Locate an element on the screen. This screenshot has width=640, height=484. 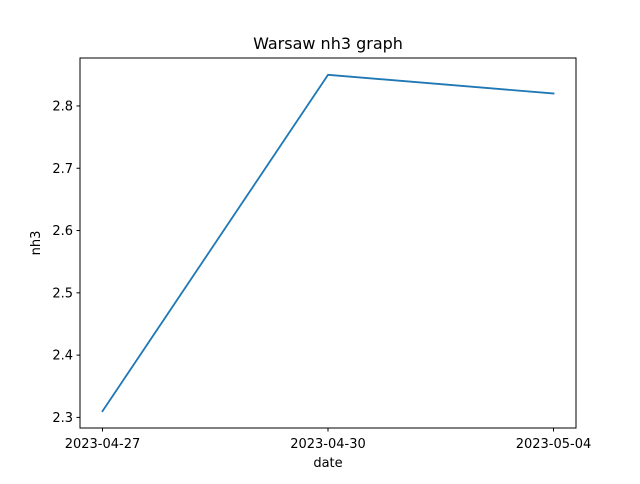
y-tick-label: 2.4 is located at coordinates (62, 356).